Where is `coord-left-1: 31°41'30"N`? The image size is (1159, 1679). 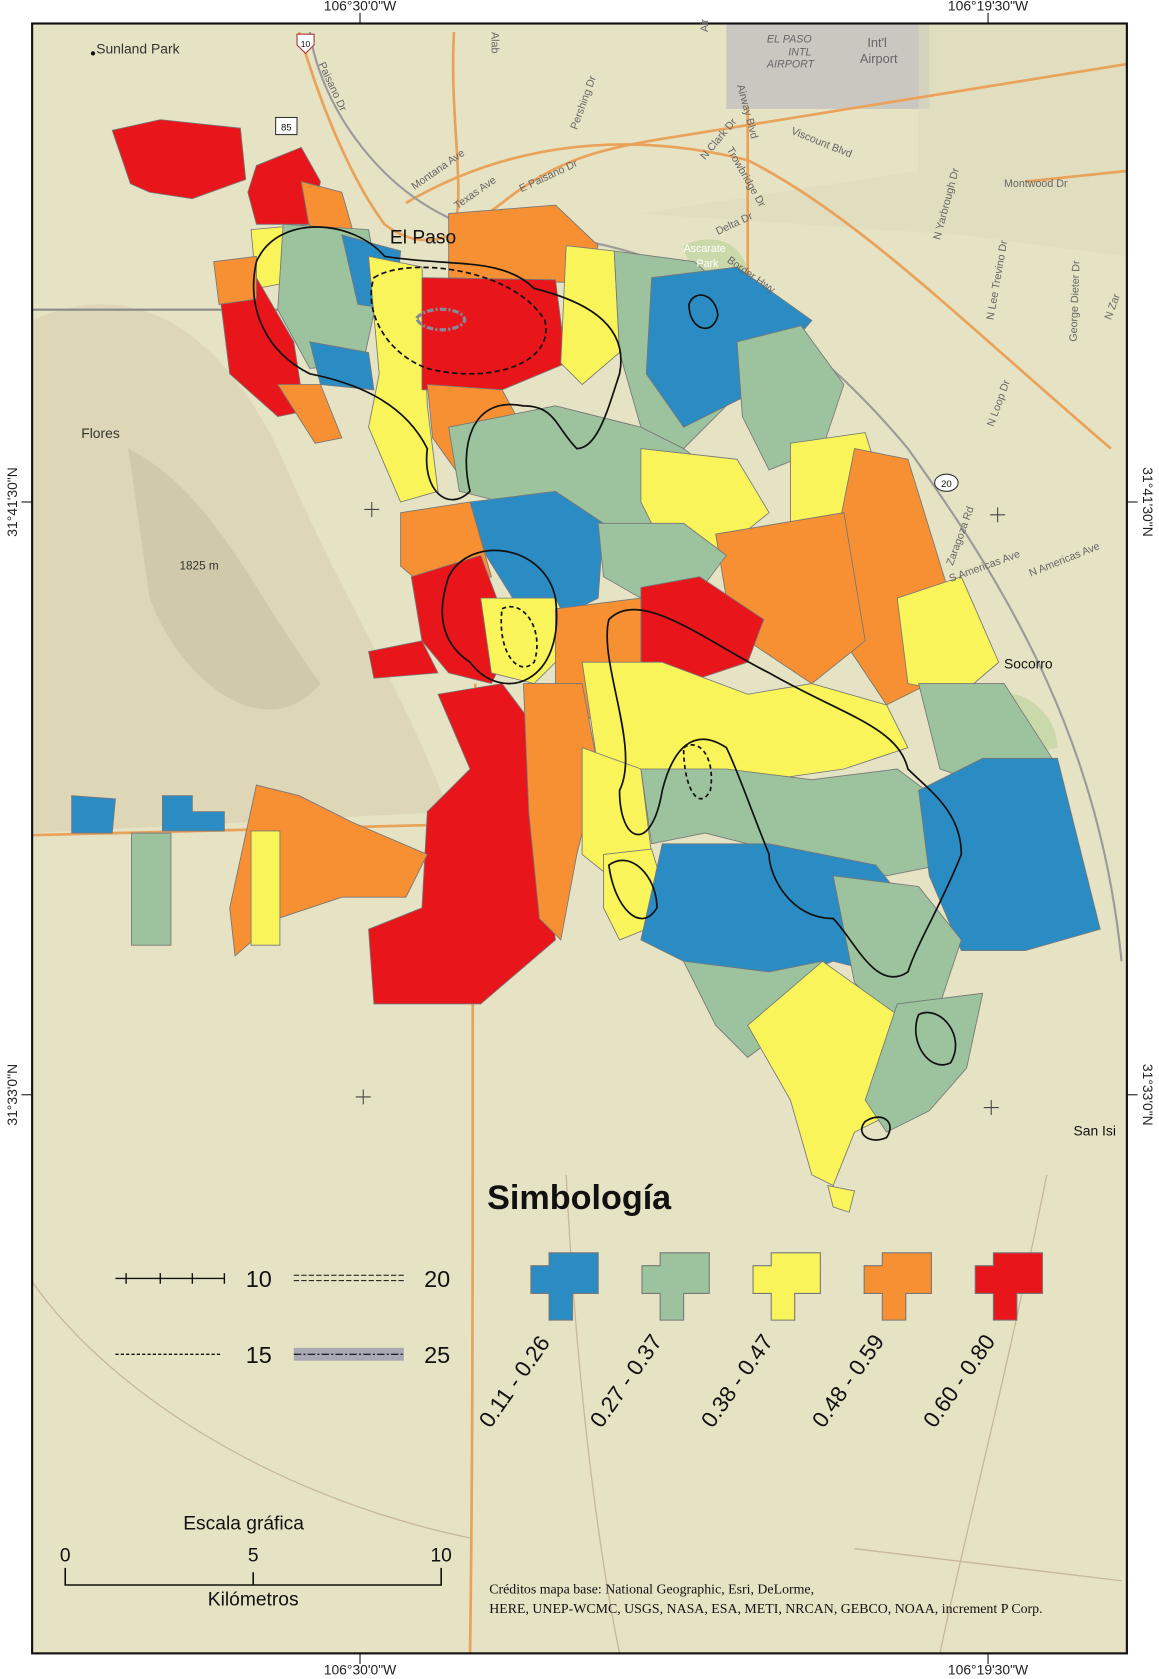 coord-left-1: 31°41'30"N is located at coordinates (12, 501).